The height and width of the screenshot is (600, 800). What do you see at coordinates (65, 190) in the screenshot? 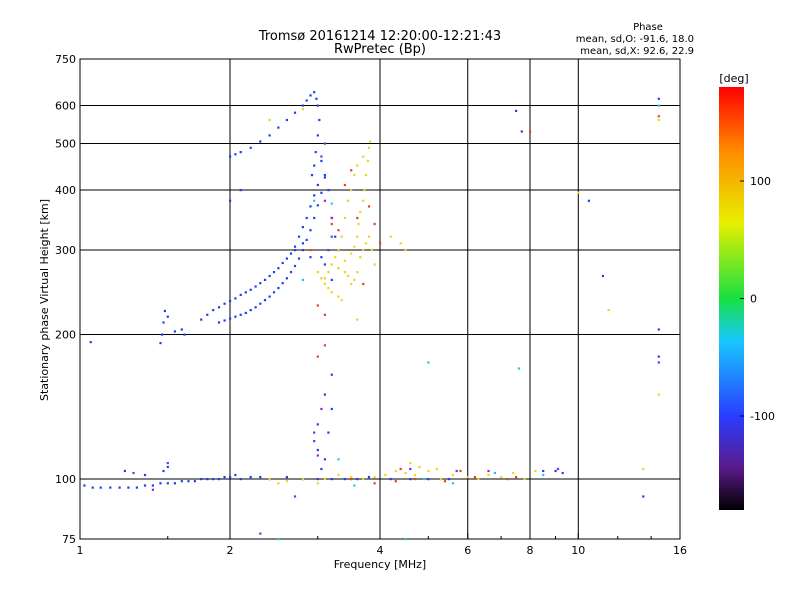
I see `y-tick-label: 400` at bounding box center [65, 190].